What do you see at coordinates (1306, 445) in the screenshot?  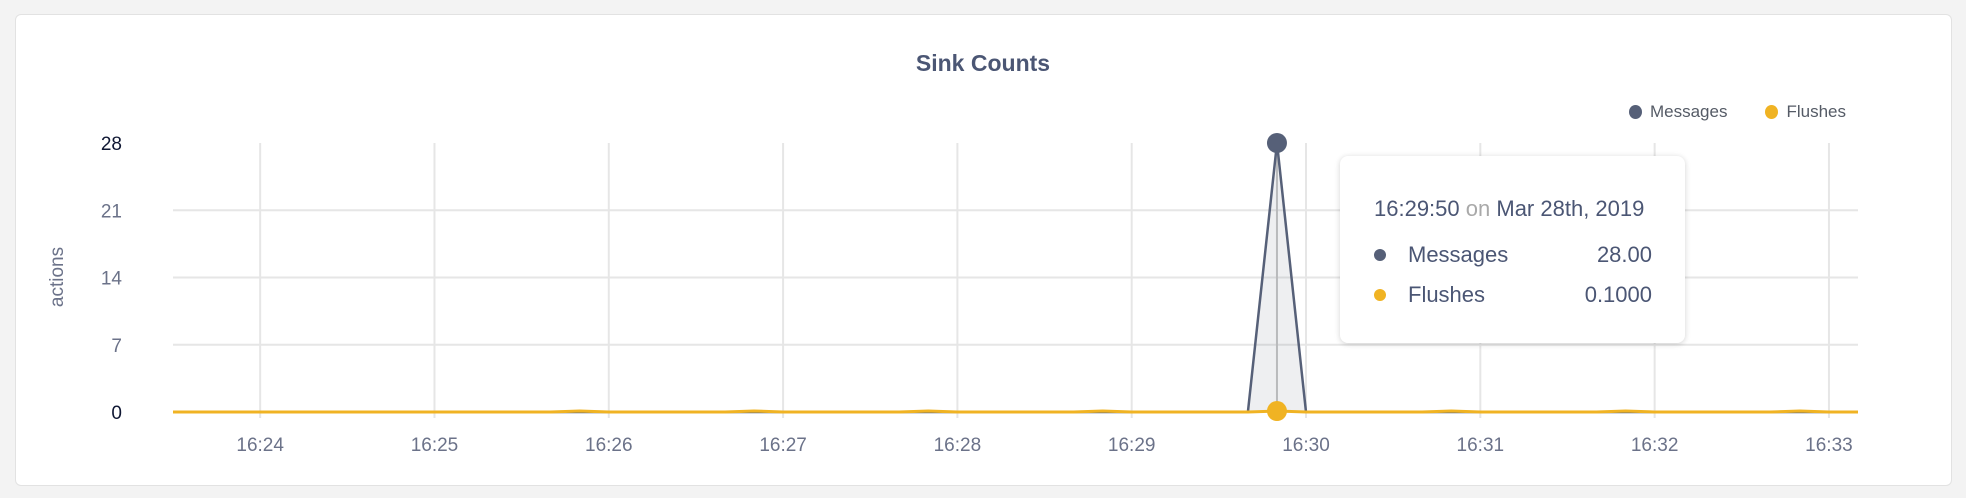 I see `x-tick-label: 16:30` at bounding box center [1306, 445].